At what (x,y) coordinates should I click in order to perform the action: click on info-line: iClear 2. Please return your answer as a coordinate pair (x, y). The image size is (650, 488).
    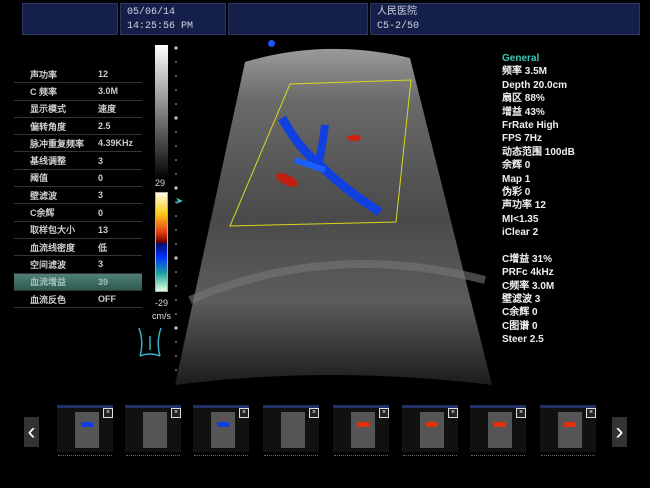
    Looking at the image, I should click on (520, 233).